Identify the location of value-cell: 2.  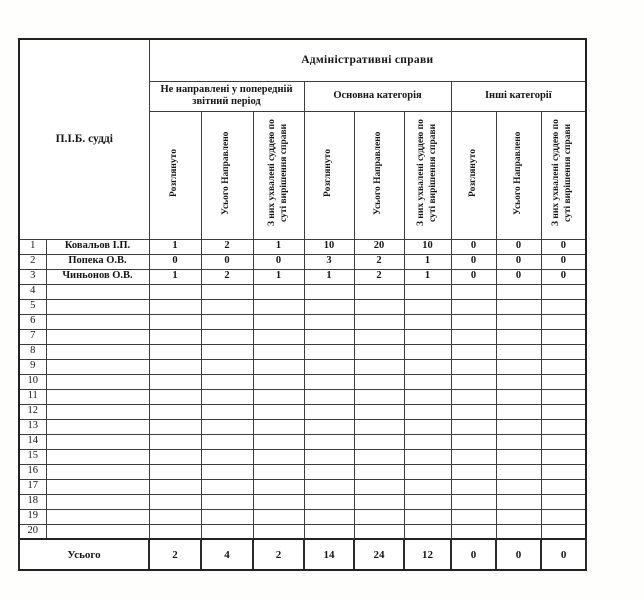
(379, 261).